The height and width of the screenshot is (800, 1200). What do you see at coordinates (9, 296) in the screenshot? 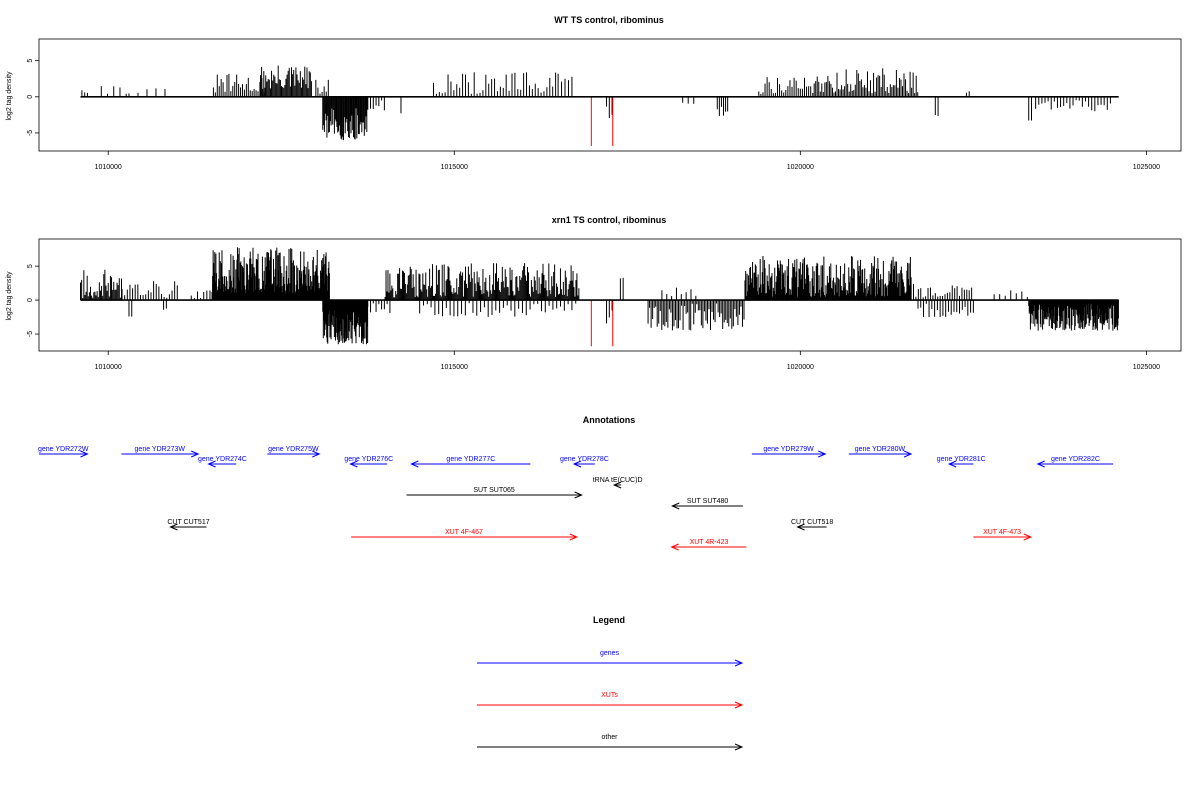
I see `panel-xrn1-ylabel: log2 tag density` at bounding box center [9, 296].